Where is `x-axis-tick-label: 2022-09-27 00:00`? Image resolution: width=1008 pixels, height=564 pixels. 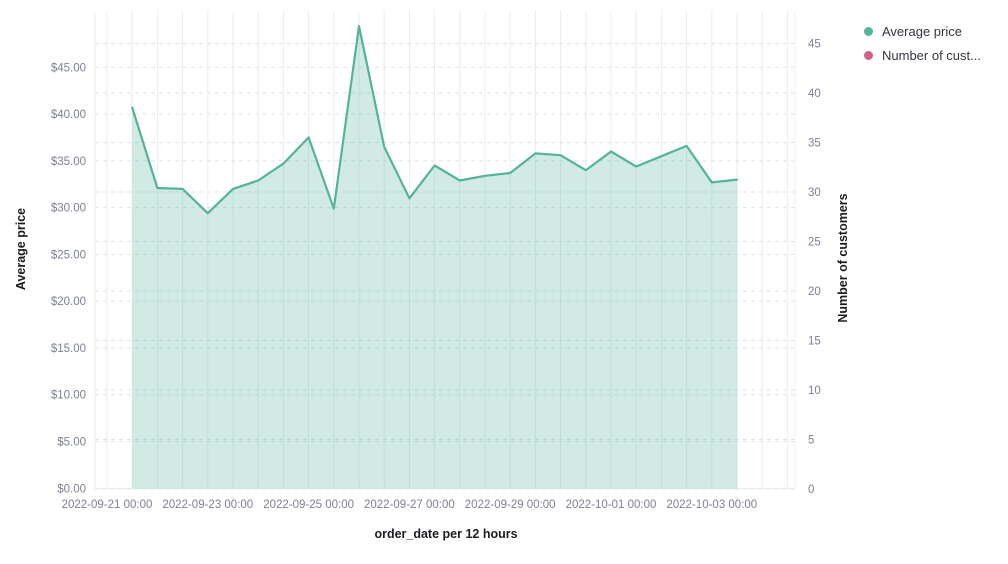 x-axis-tick-label: 2022-09-27 00:00 is located at coordinates (409, 505).